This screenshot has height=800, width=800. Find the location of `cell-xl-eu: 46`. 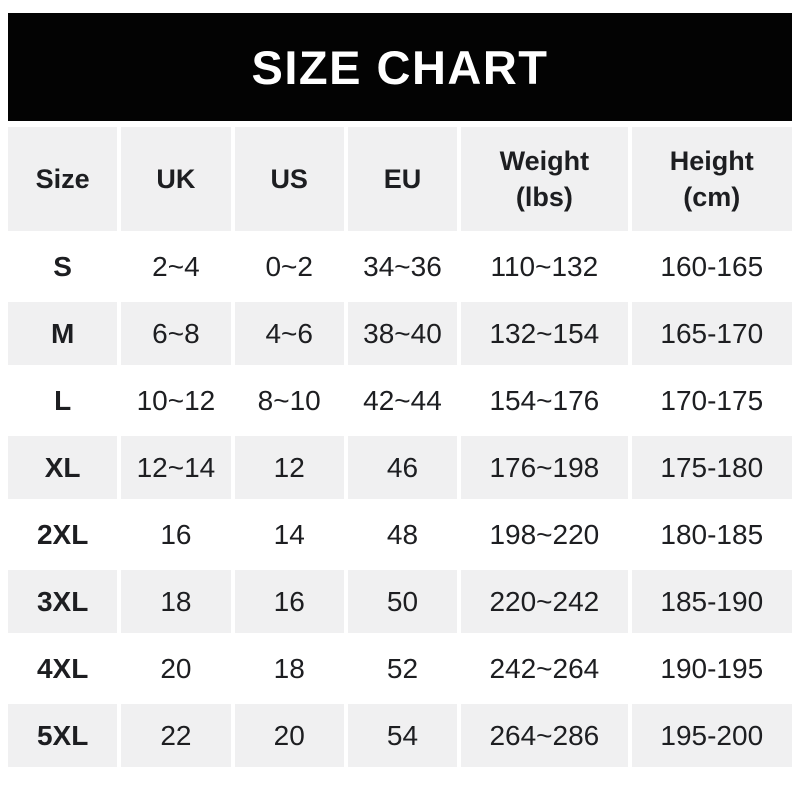

cell-xl-eu: 46 is located at coordinates (402, 467).